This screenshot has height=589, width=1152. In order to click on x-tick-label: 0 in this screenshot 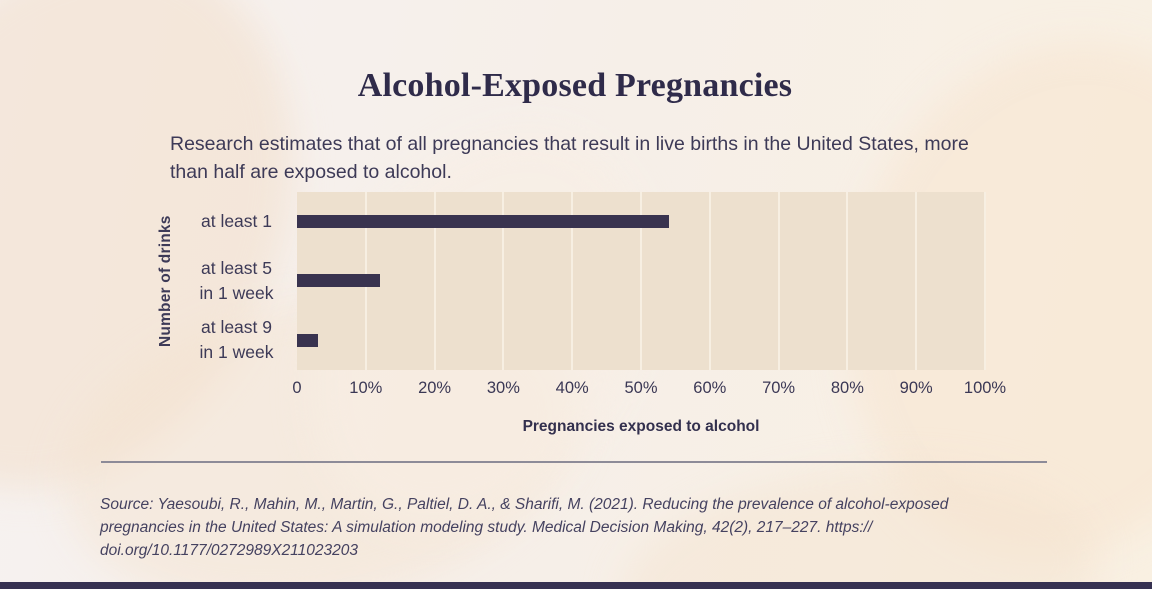, I will do `click(297, 388)`.